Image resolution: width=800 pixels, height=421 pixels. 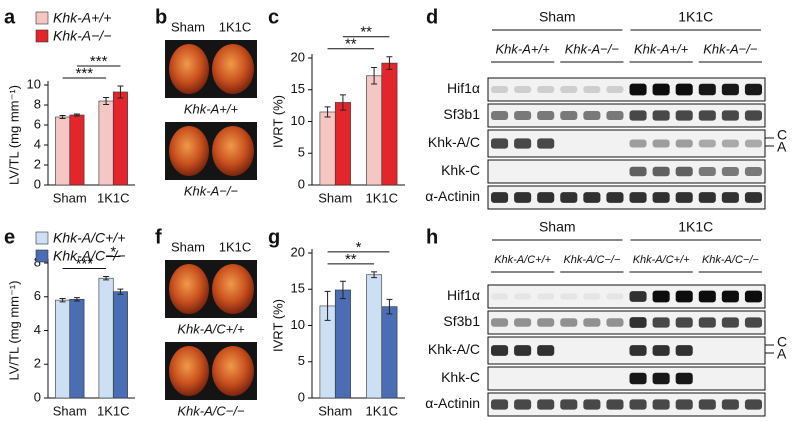 What do you see at coordinates (366, 32) in the screenshot?
I see `significance-label: **` at bounding box center [366, 32].